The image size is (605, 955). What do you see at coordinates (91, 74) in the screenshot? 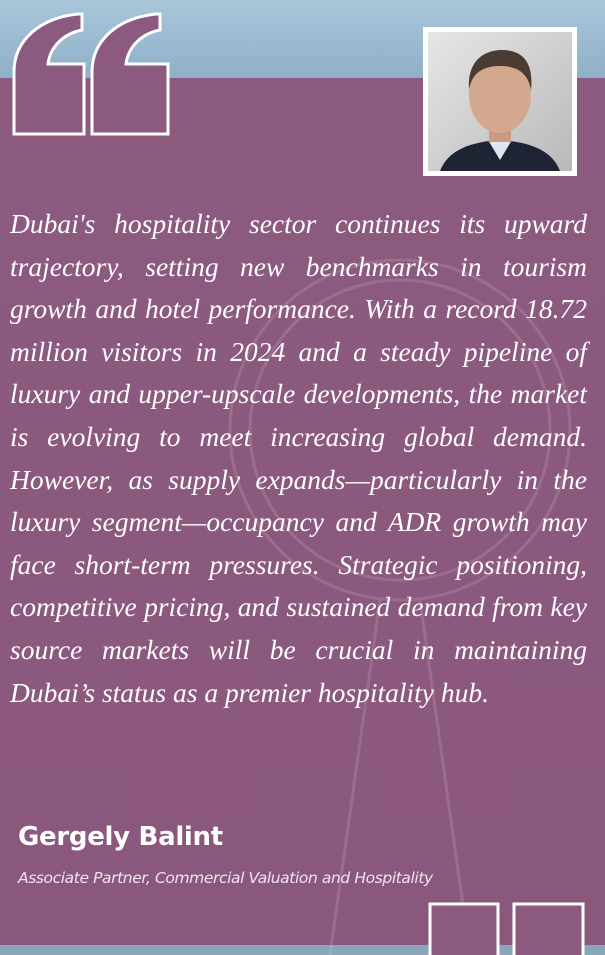
I see `open-quote-mark` at bounding box center [91, 74].